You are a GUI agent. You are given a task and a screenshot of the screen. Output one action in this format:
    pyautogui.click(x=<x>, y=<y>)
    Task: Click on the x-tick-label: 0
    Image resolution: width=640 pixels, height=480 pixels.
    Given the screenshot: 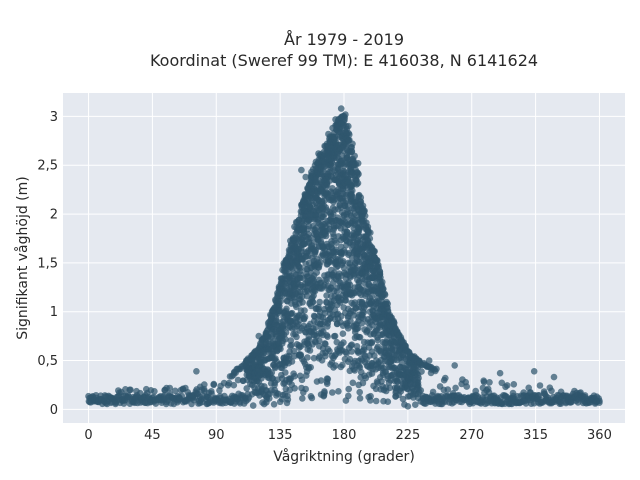 What is the action you would take?
    pyautogui.click(x=88, y=435)
    